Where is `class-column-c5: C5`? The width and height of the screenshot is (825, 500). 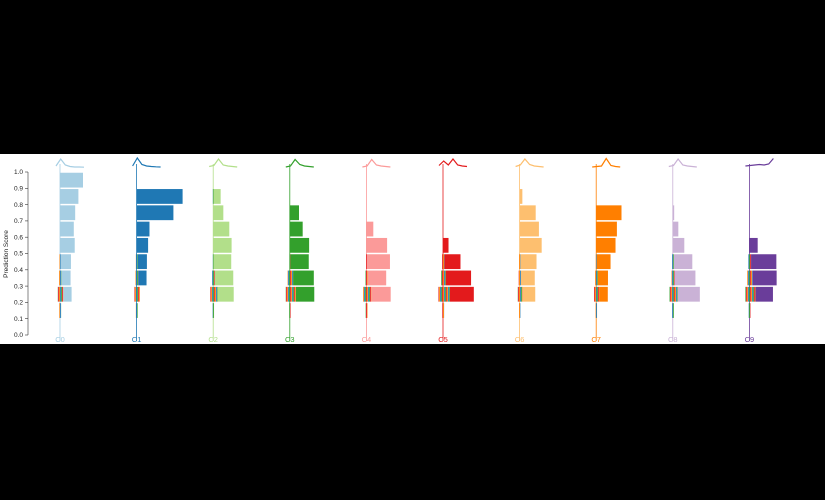
class-column-c5: C5 is located at coordinates (456, 251).